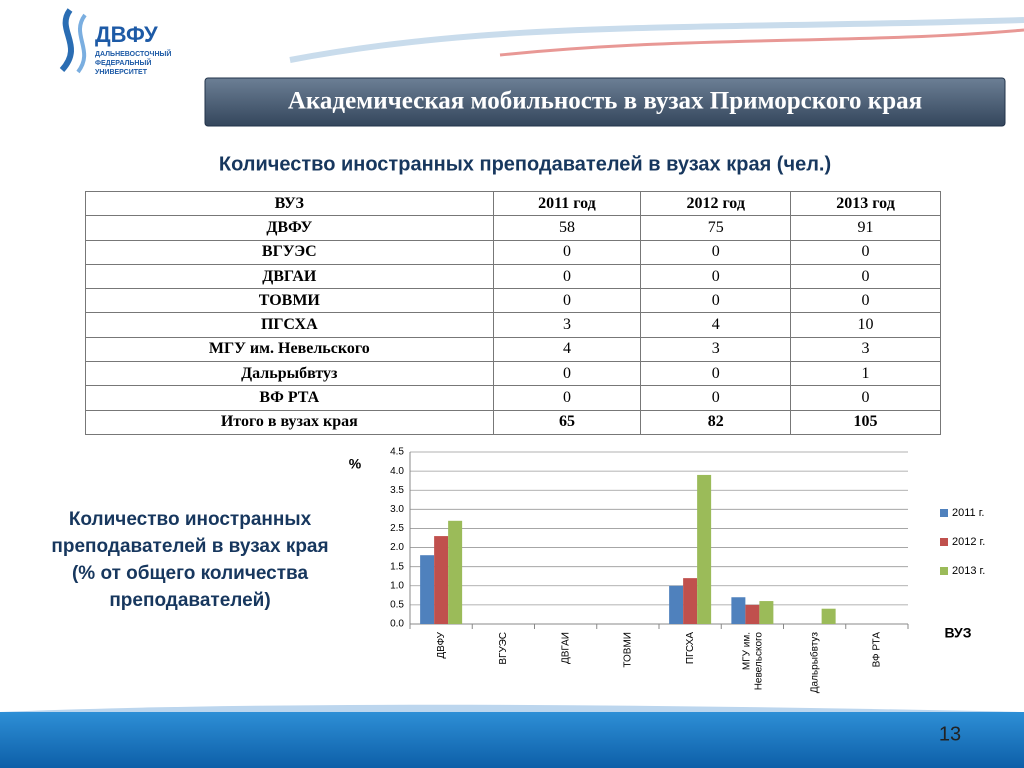 The width and height of the screenshot is (1024, 768). I want to click on table-cell: 91, so click(865, 228).